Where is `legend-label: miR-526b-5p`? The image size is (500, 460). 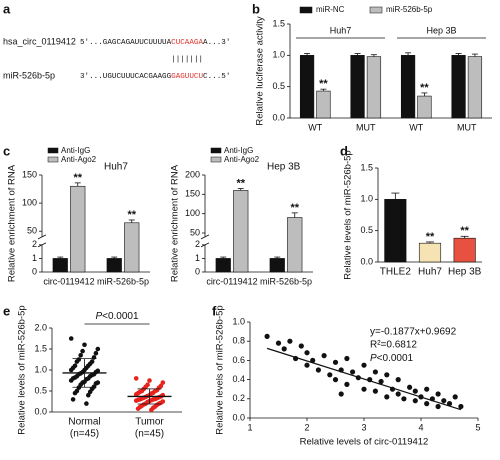 legend-label: miR-526b-5p is located at coordinates (409, 9).